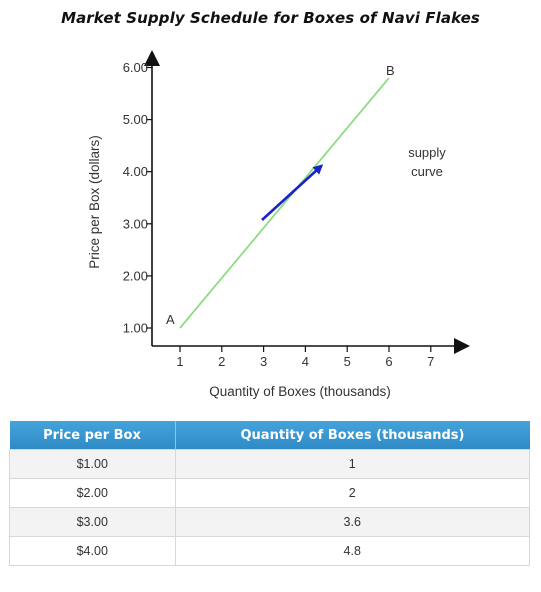 This screenshot has height=592, width=541. I want to click on x-tick-label: 4, so click(305, 361).